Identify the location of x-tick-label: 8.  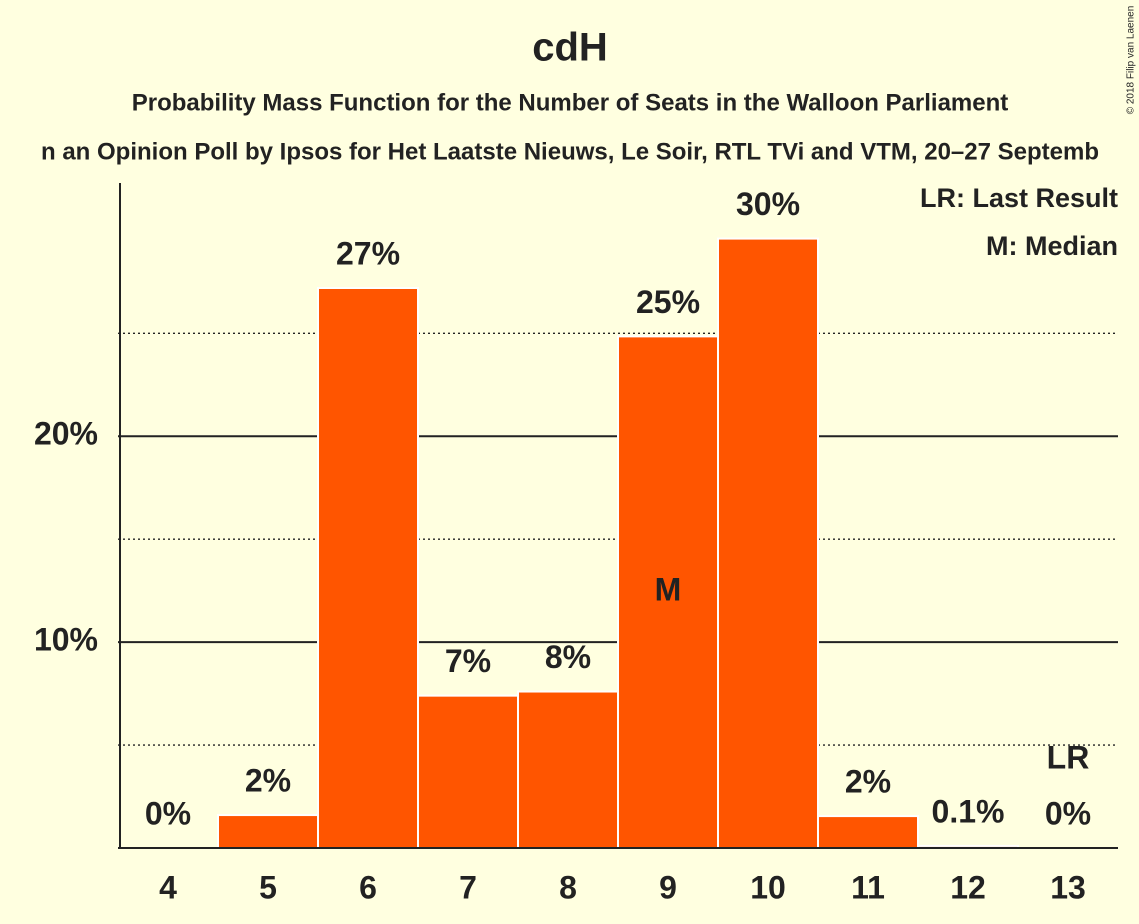
(568, 887).